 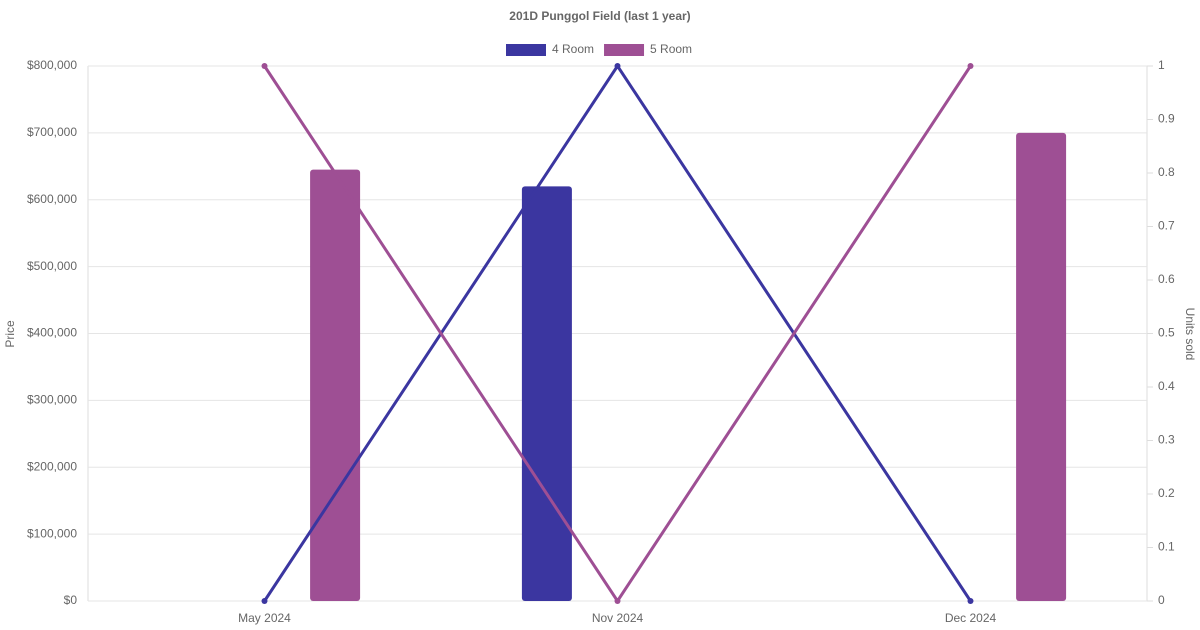 What do you see at coordinates (52, 65) in the screenshot?
I see `y-tick-label: $800,000` at bounding box center [52, 65].